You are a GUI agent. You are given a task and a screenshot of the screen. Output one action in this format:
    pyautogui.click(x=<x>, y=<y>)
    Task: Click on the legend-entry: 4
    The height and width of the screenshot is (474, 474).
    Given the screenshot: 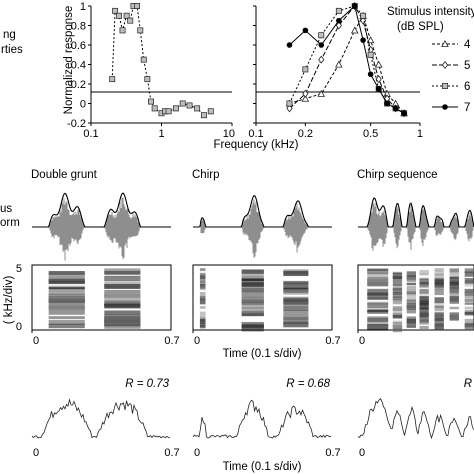 What is the action you would take?
    pyautogui.click(x=451, y=45)
    